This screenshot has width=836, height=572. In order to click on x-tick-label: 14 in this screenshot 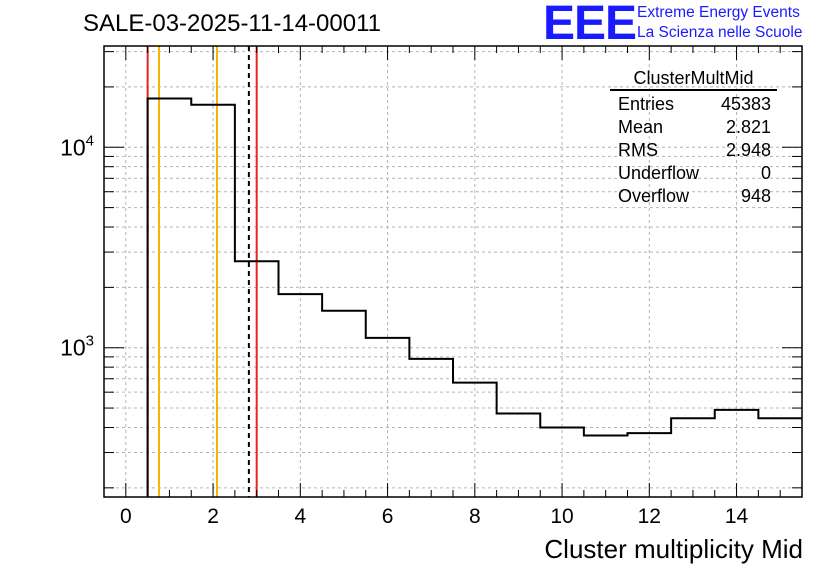, I will do `click(737, 516)`.